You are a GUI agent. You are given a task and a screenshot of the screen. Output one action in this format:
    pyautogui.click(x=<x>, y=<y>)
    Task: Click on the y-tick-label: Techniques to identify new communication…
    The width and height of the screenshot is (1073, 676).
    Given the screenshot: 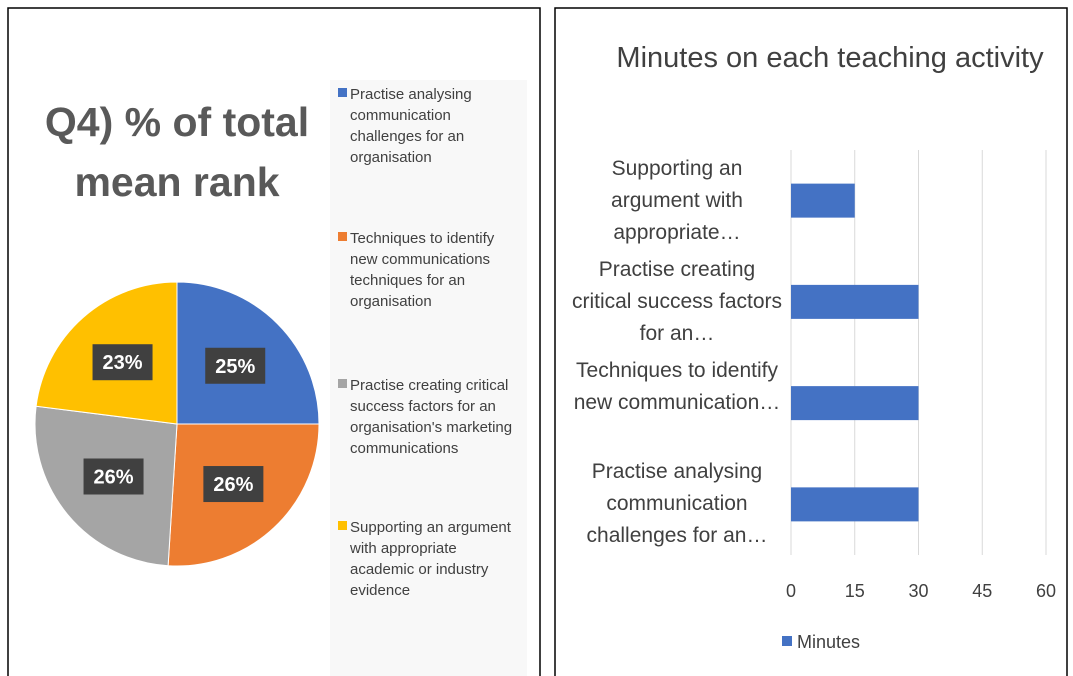 What is the action you would take?
    pyautogui.click(x=677, y=387)
    